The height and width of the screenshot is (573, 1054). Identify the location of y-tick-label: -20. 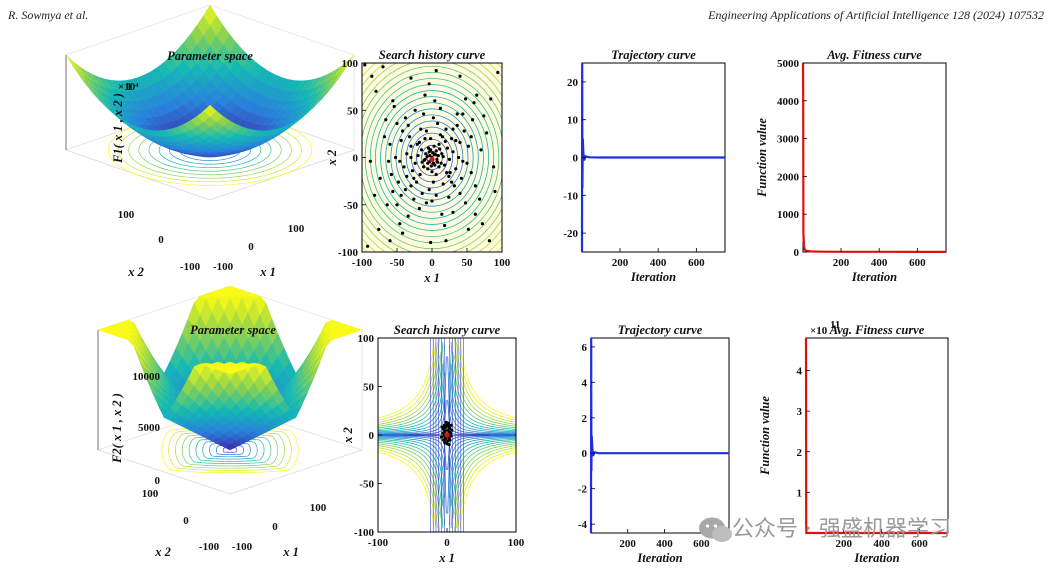
(570, 234).